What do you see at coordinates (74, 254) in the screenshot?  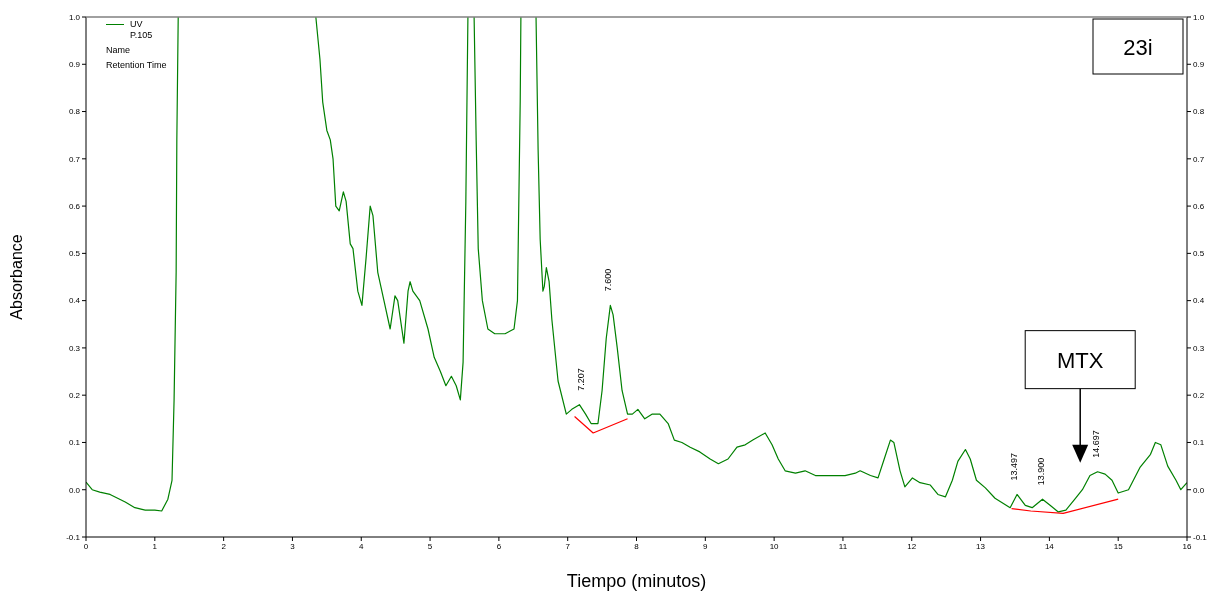 I see `y-tick-label: 0.5` at bounding box center [74, 254].